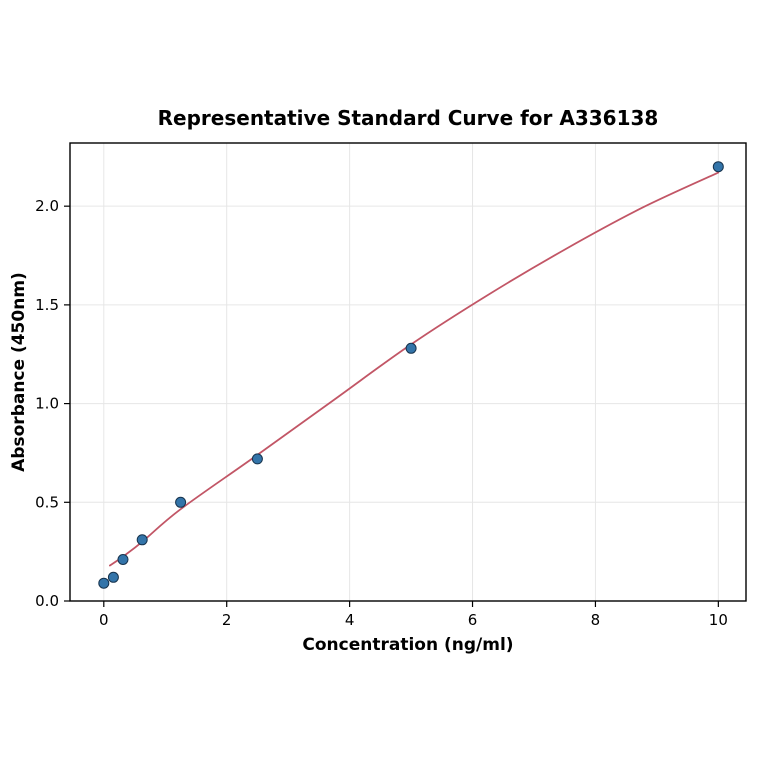 This screenshot has width=764, height=764. I want to click on y-tick-label: 1.0, so click(47, 404).